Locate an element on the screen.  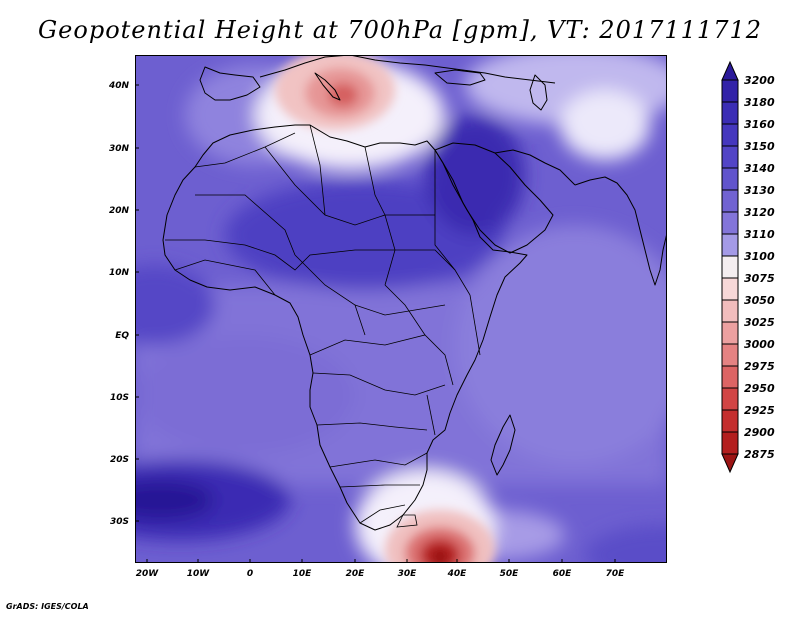
colorbar-level-label: 3130 is located at coordinates (759, 190).